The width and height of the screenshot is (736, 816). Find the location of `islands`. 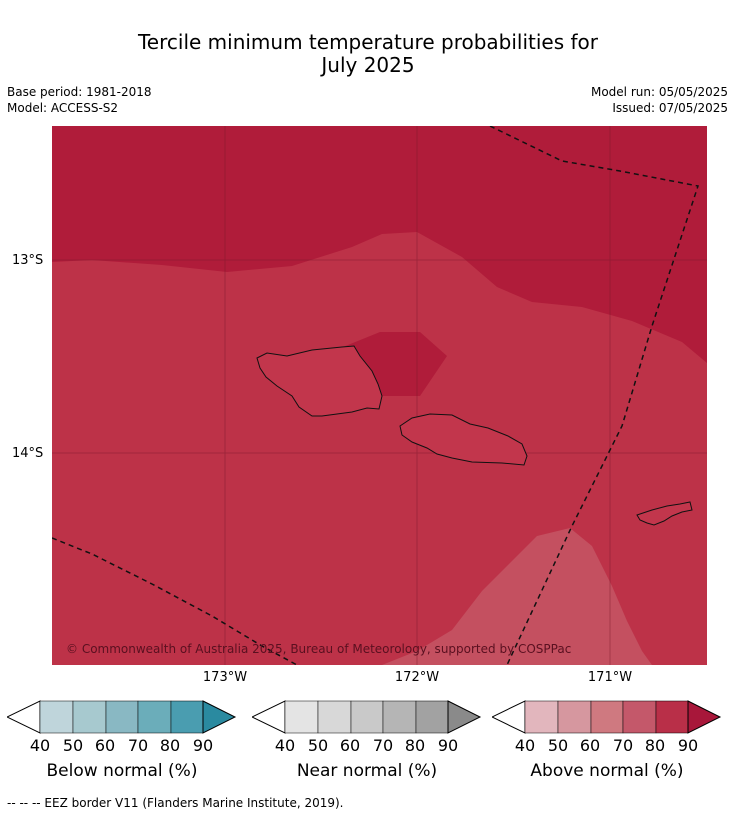

islands is located at coordinates (474, 435).